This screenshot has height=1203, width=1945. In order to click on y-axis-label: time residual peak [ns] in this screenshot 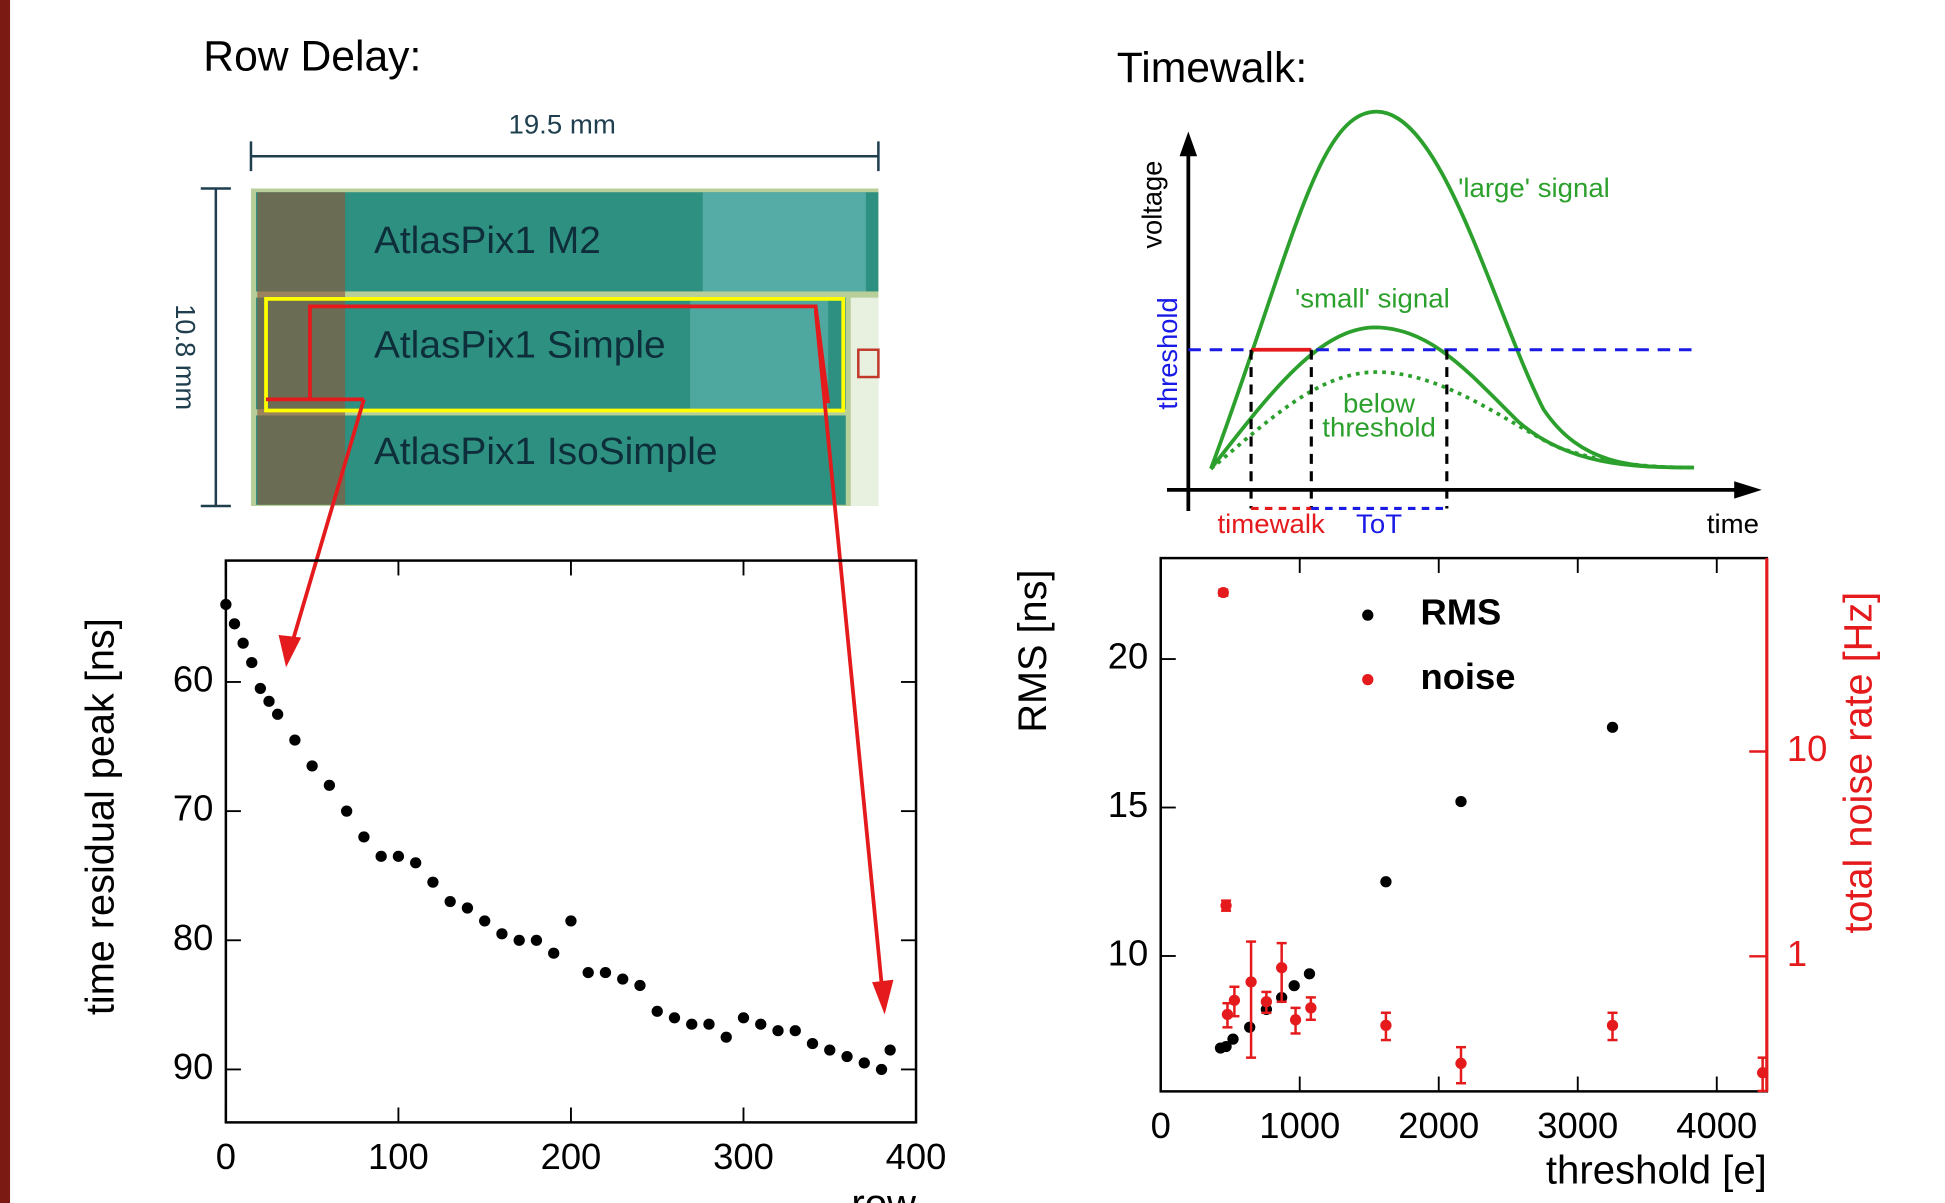, I will do `click(100, 816)`.